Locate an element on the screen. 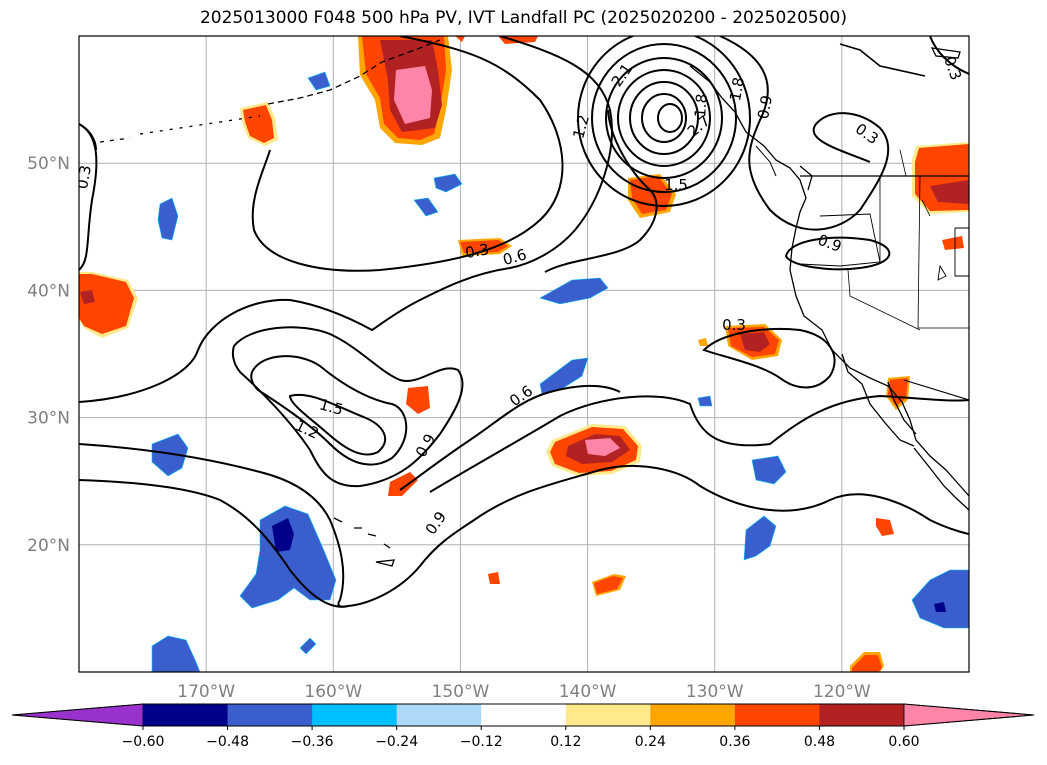 This screenshot has height=765, width=1047. colorbar-tick-label: 0.60 is located at coordinates (903, 742).